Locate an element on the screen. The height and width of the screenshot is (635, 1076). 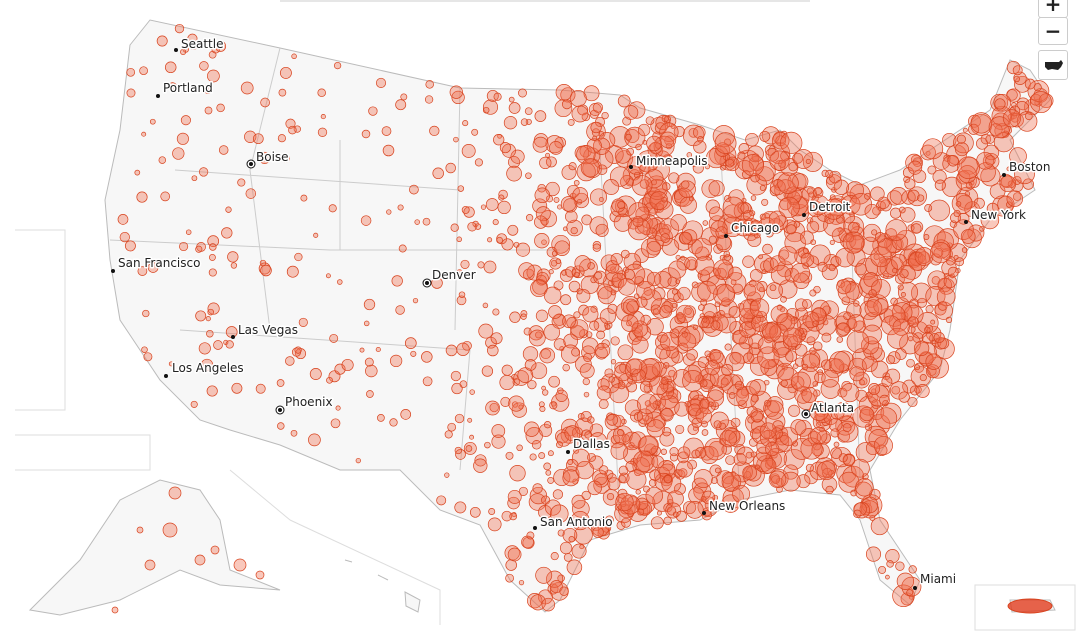
reset-view-button is located at coordinates (1053, 65).